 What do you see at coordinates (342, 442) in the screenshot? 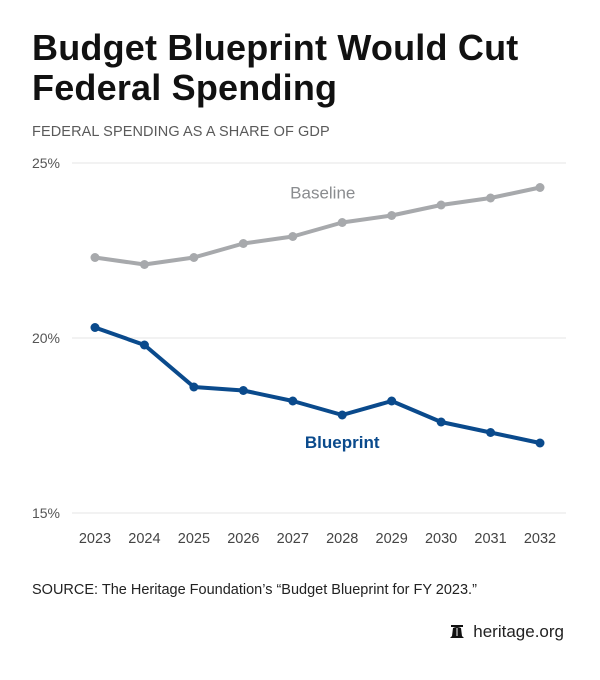
I see `annotation-blueprint: Blueprint` at bounding box center [342, 442].